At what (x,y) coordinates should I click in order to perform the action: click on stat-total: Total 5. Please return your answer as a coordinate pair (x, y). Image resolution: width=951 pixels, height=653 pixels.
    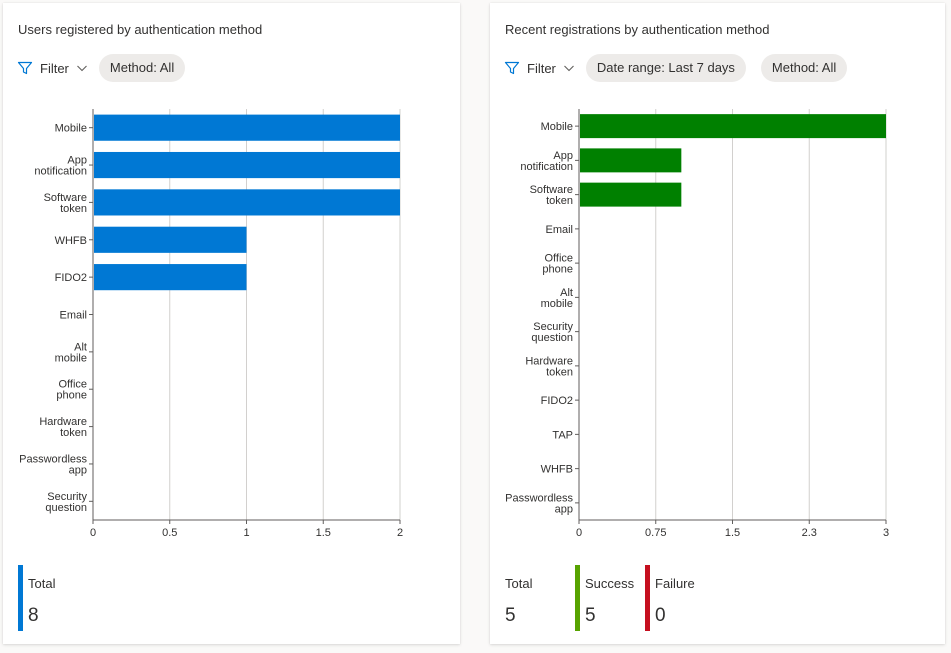
    Looking at the image, I should click on (535, 598).